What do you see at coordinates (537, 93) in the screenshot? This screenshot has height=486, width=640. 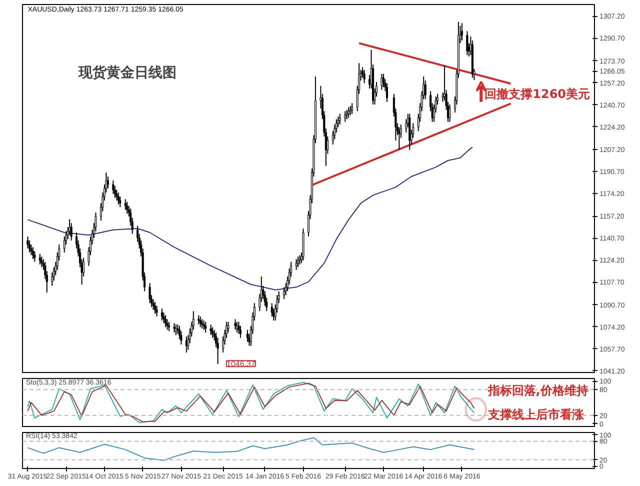 I see `annotation: 回撤支撑1260美元` at bounding box center [537, 93].